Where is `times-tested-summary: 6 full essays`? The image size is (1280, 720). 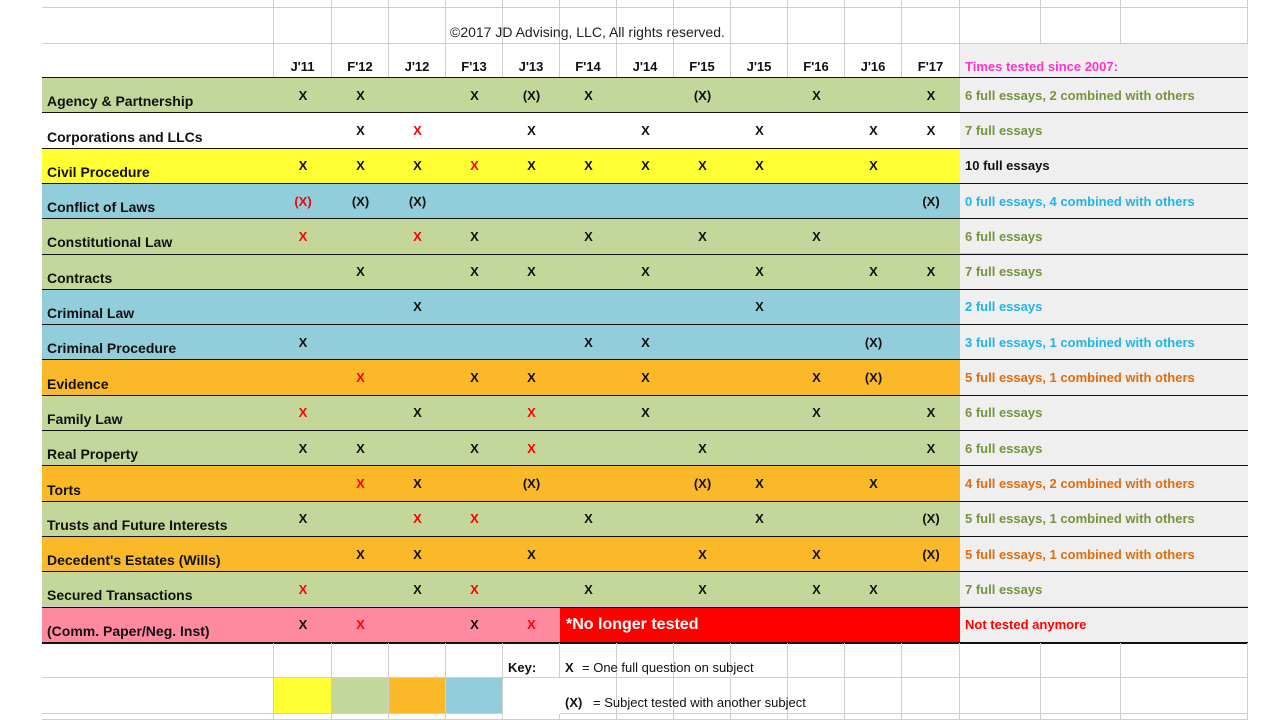
times-tested-summary: 6 full essays is located at coordinates (1104, 237).